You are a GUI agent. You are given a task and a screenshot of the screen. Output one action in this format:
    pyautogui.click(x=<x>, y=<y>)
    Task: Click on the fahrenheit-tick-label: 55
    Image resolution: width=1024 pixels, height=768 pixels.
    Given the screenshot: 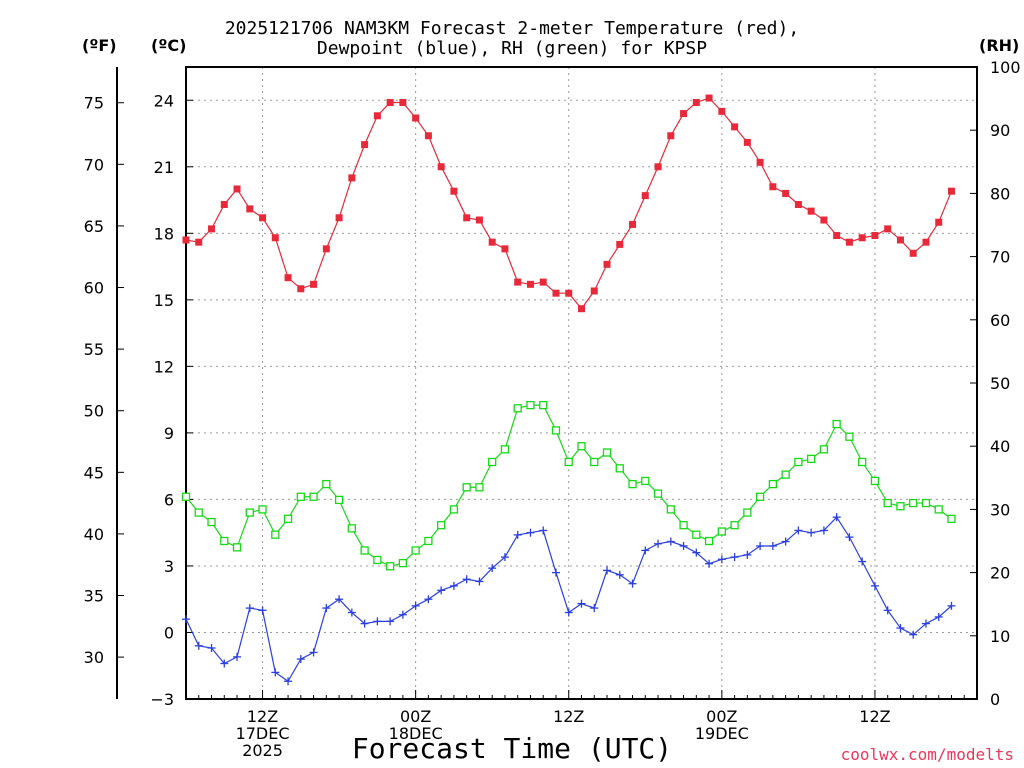 What is the action you would take?
    pyautogui.click(x=94, y=349)
    